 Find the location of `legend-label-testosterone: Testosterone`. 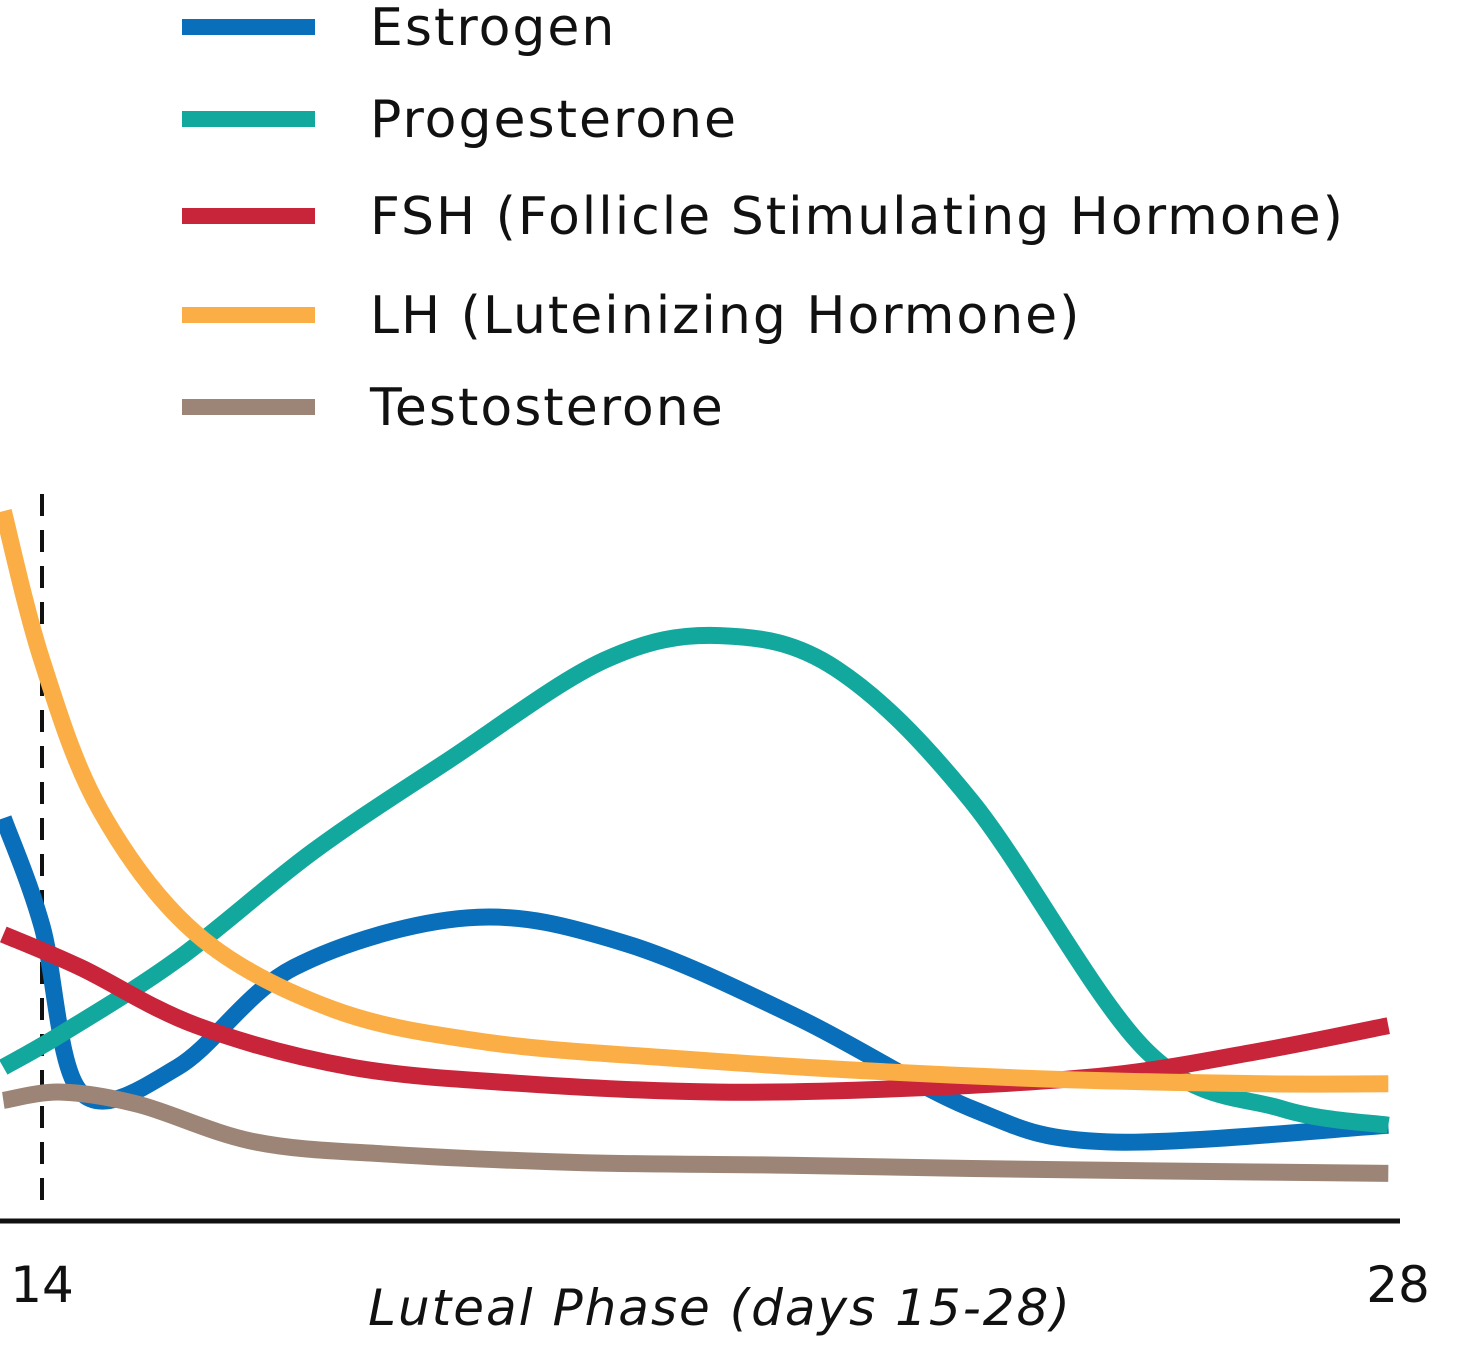

legend-label-testosterone: Testosterone is located at coordinates (547, 408).